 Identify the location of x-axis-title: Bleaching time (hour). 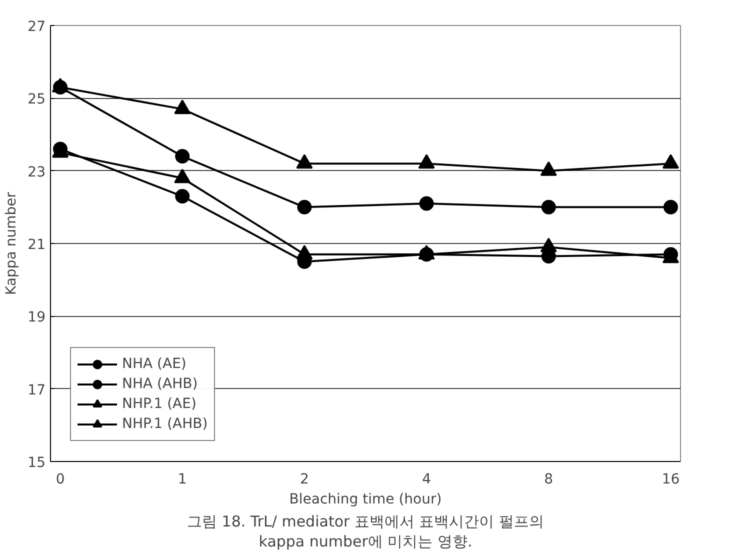
(365, 500).